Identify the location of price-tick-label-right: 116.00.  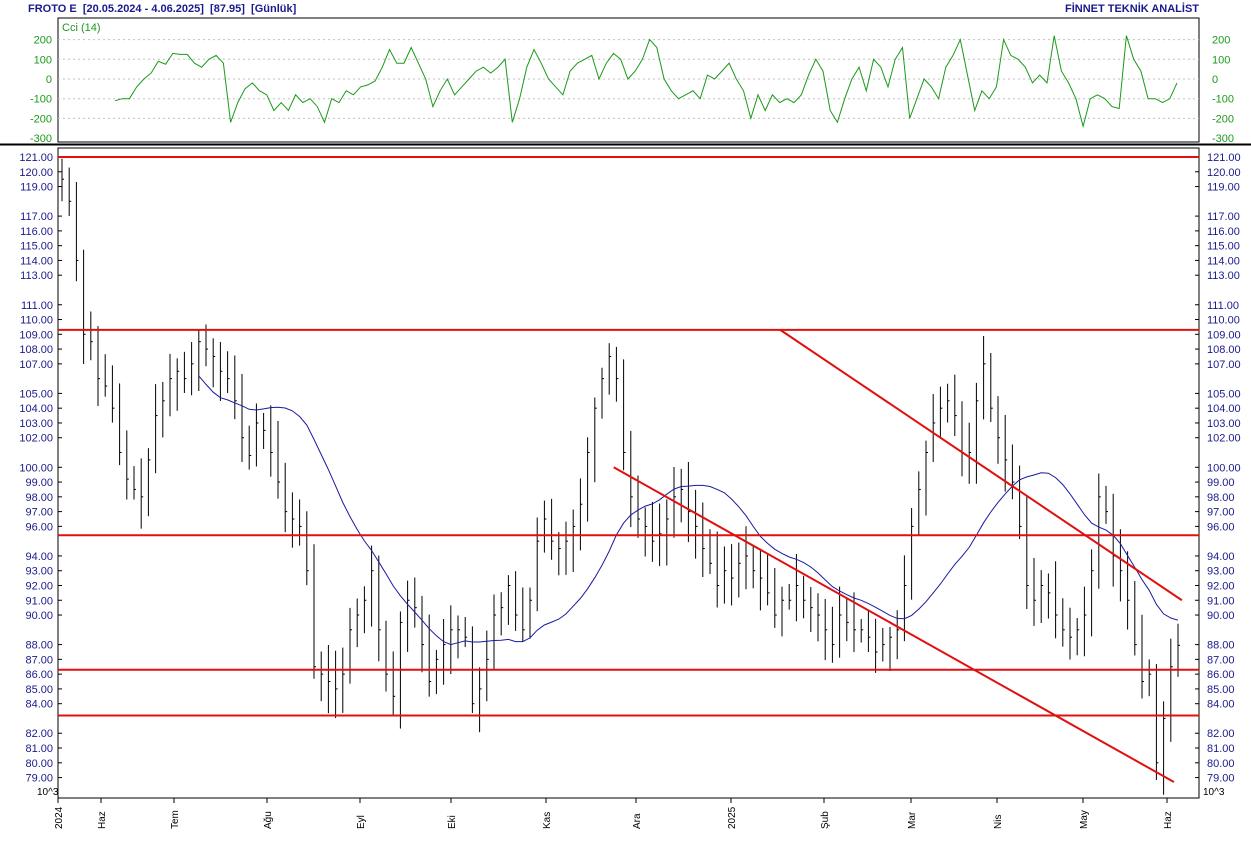
(1223, 232).